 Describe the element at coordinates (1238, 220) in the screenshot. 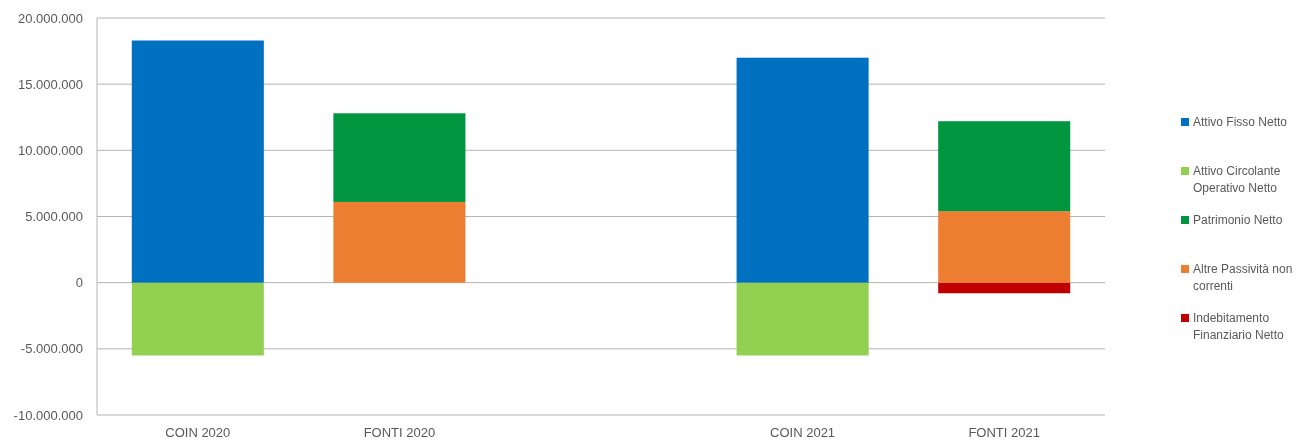

I see `legend-label: Patrimonio Netto` at that location.